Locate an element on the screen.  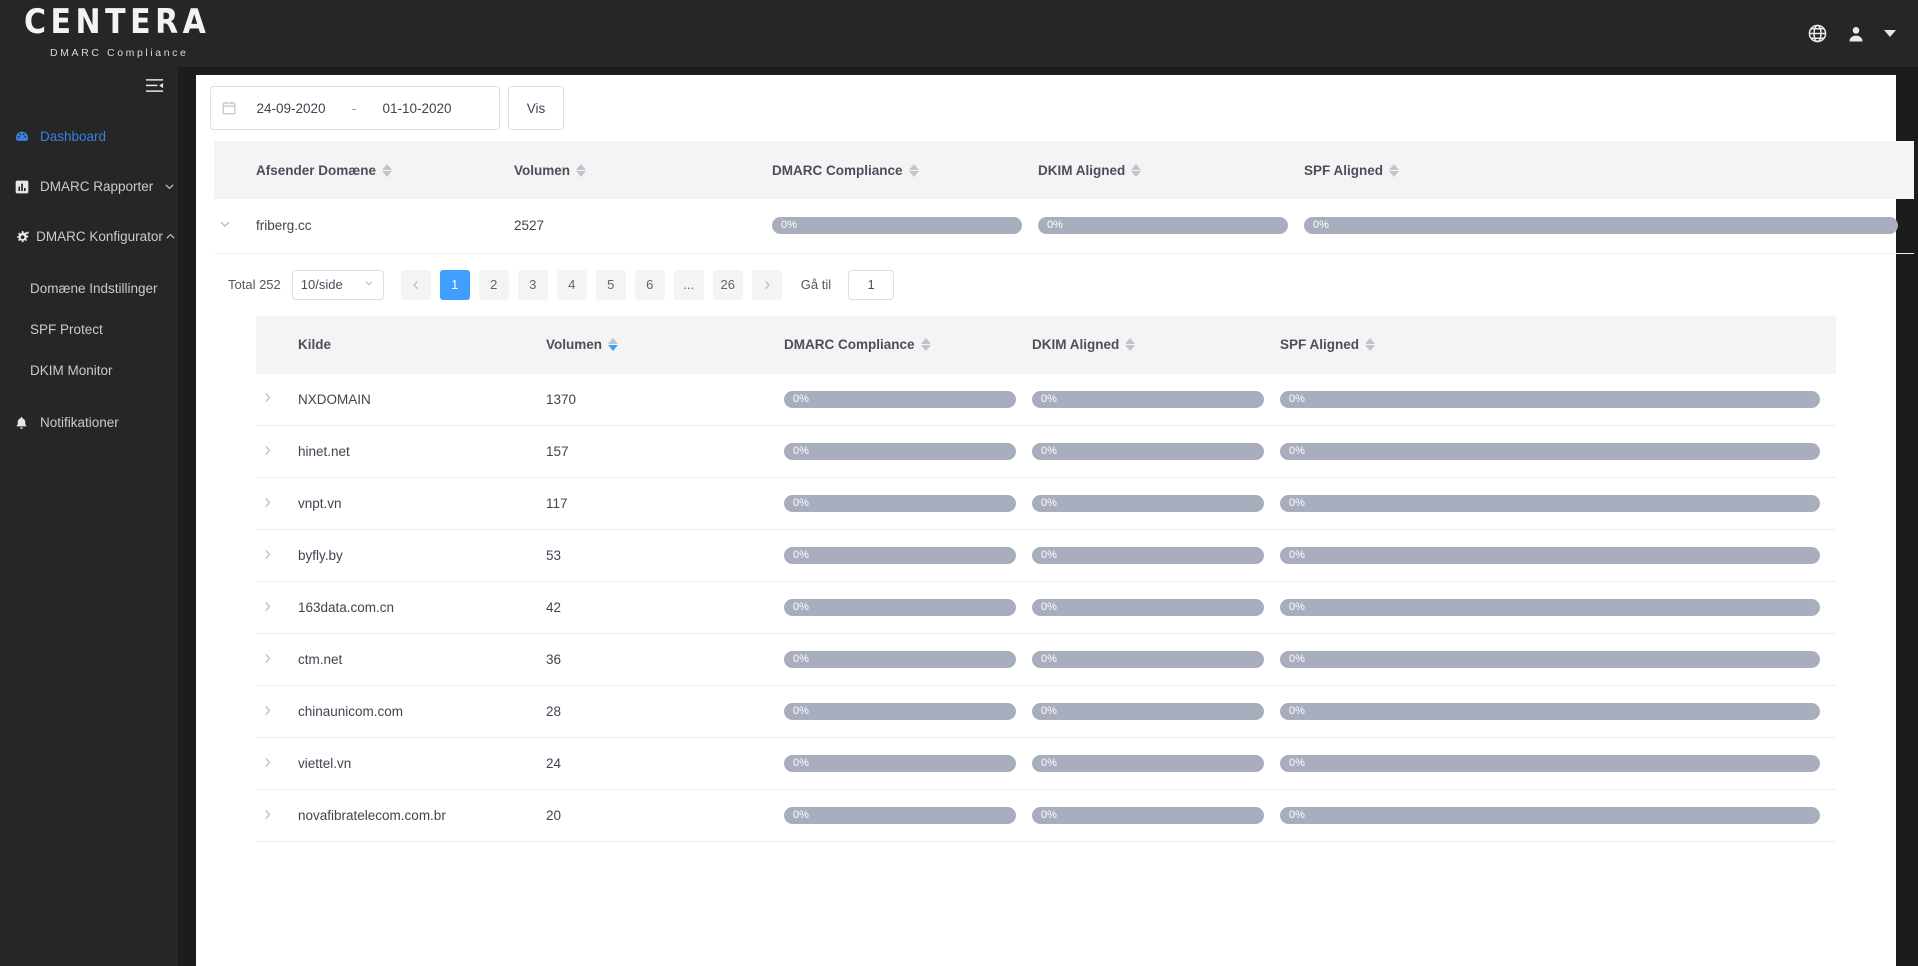
table-row: ctm.net 36 0% 0% 0% is located at coordinates (1046, 659).